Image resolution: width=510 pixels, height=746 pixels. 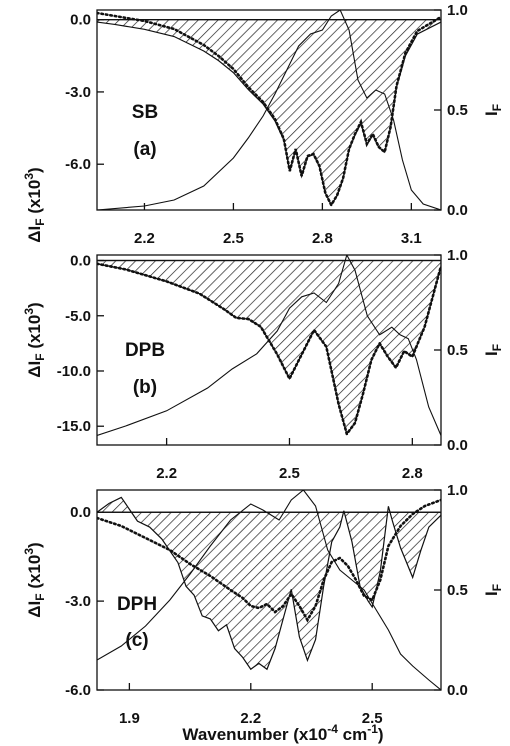 I want to click on left-axis-title-b: ΔIF (x103), so click(x=34, y=339).